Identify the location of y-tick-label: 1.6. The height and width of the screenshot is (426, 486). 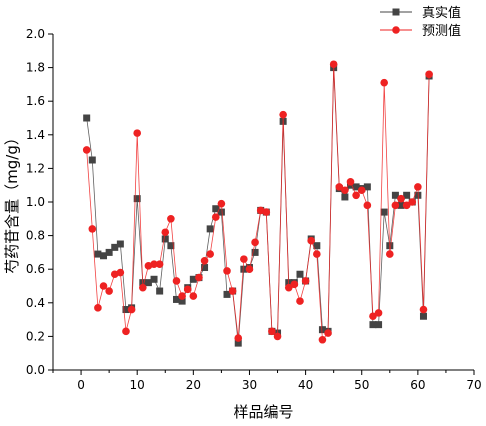
(35, 101).